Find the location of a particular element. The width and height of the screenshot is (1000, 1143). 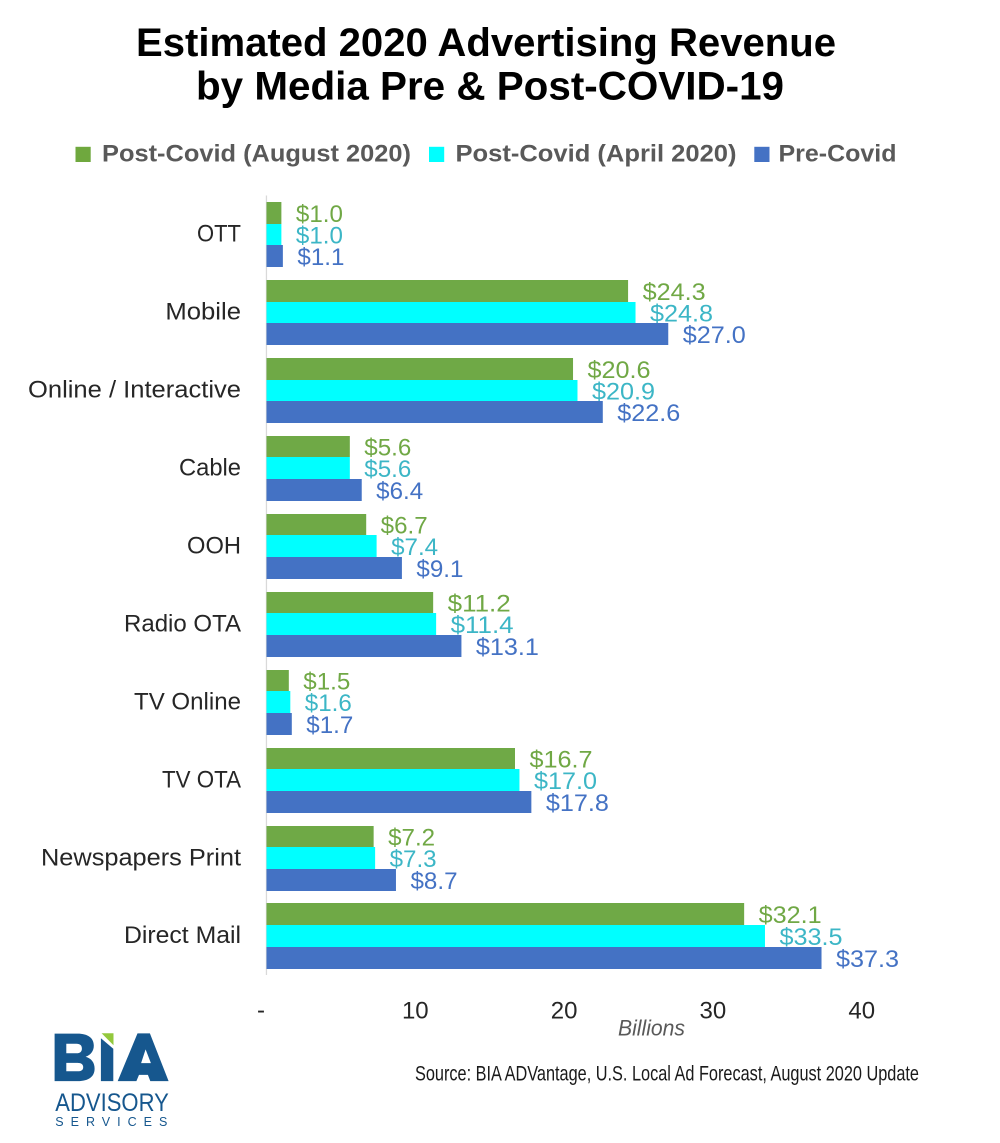

svg-text: $11.2 is located at coordinates (479, 603).